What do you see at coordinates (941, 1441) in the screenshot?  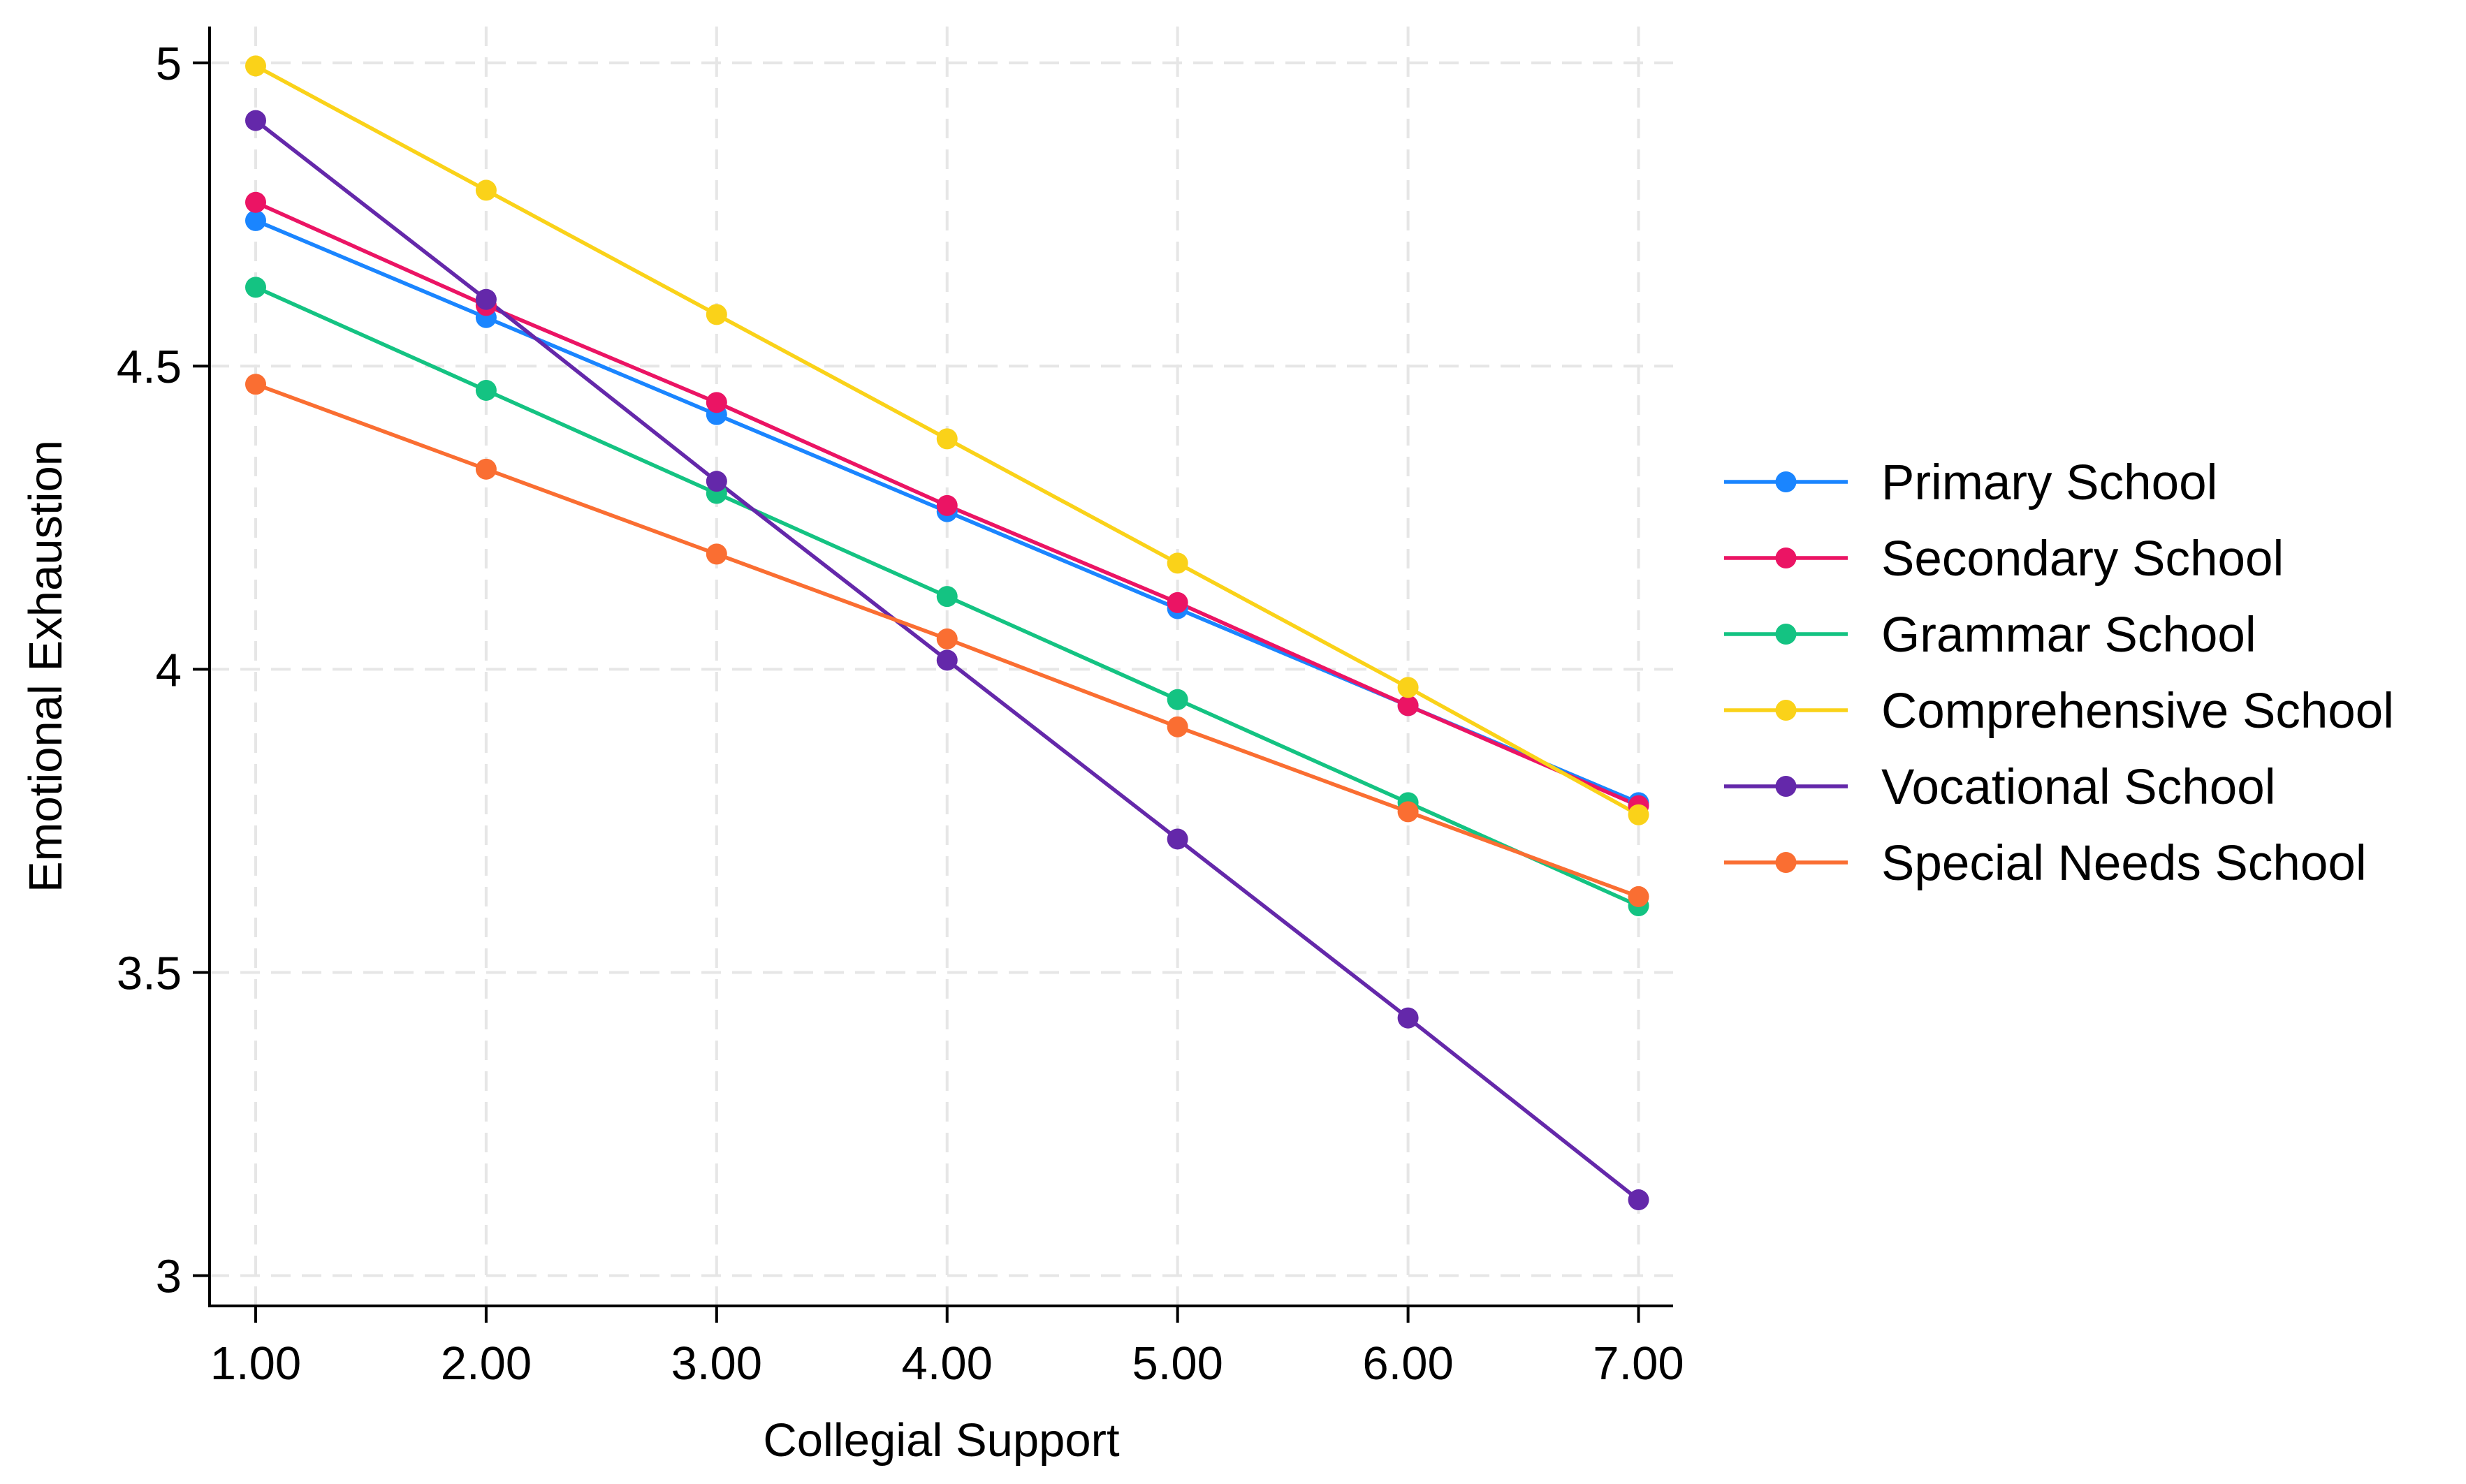 I see `x-axis-title: Collegial Support` at bounding box center [941, 1441].